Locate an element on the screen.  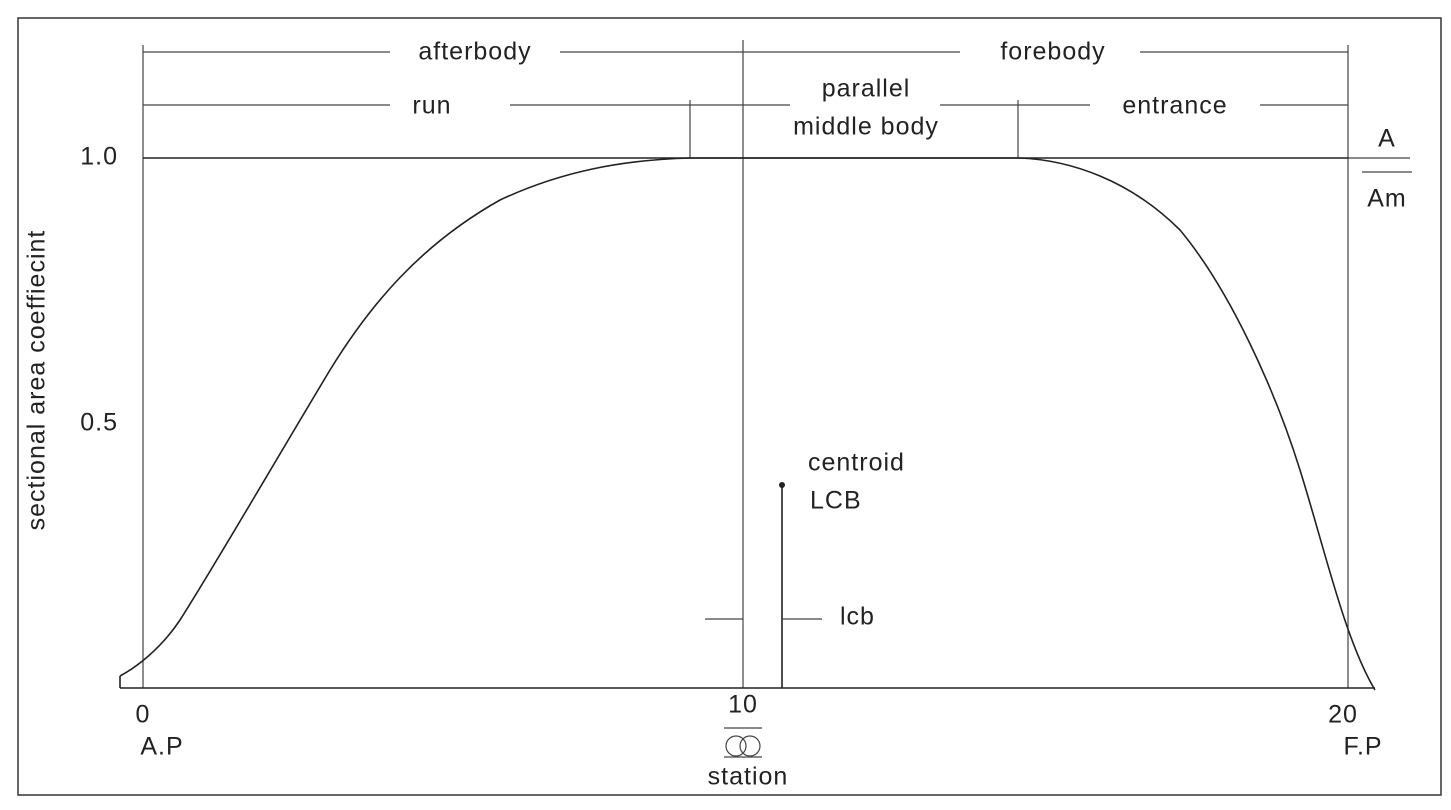
x-tick-label: 0 is located at coordinates (143, 715).